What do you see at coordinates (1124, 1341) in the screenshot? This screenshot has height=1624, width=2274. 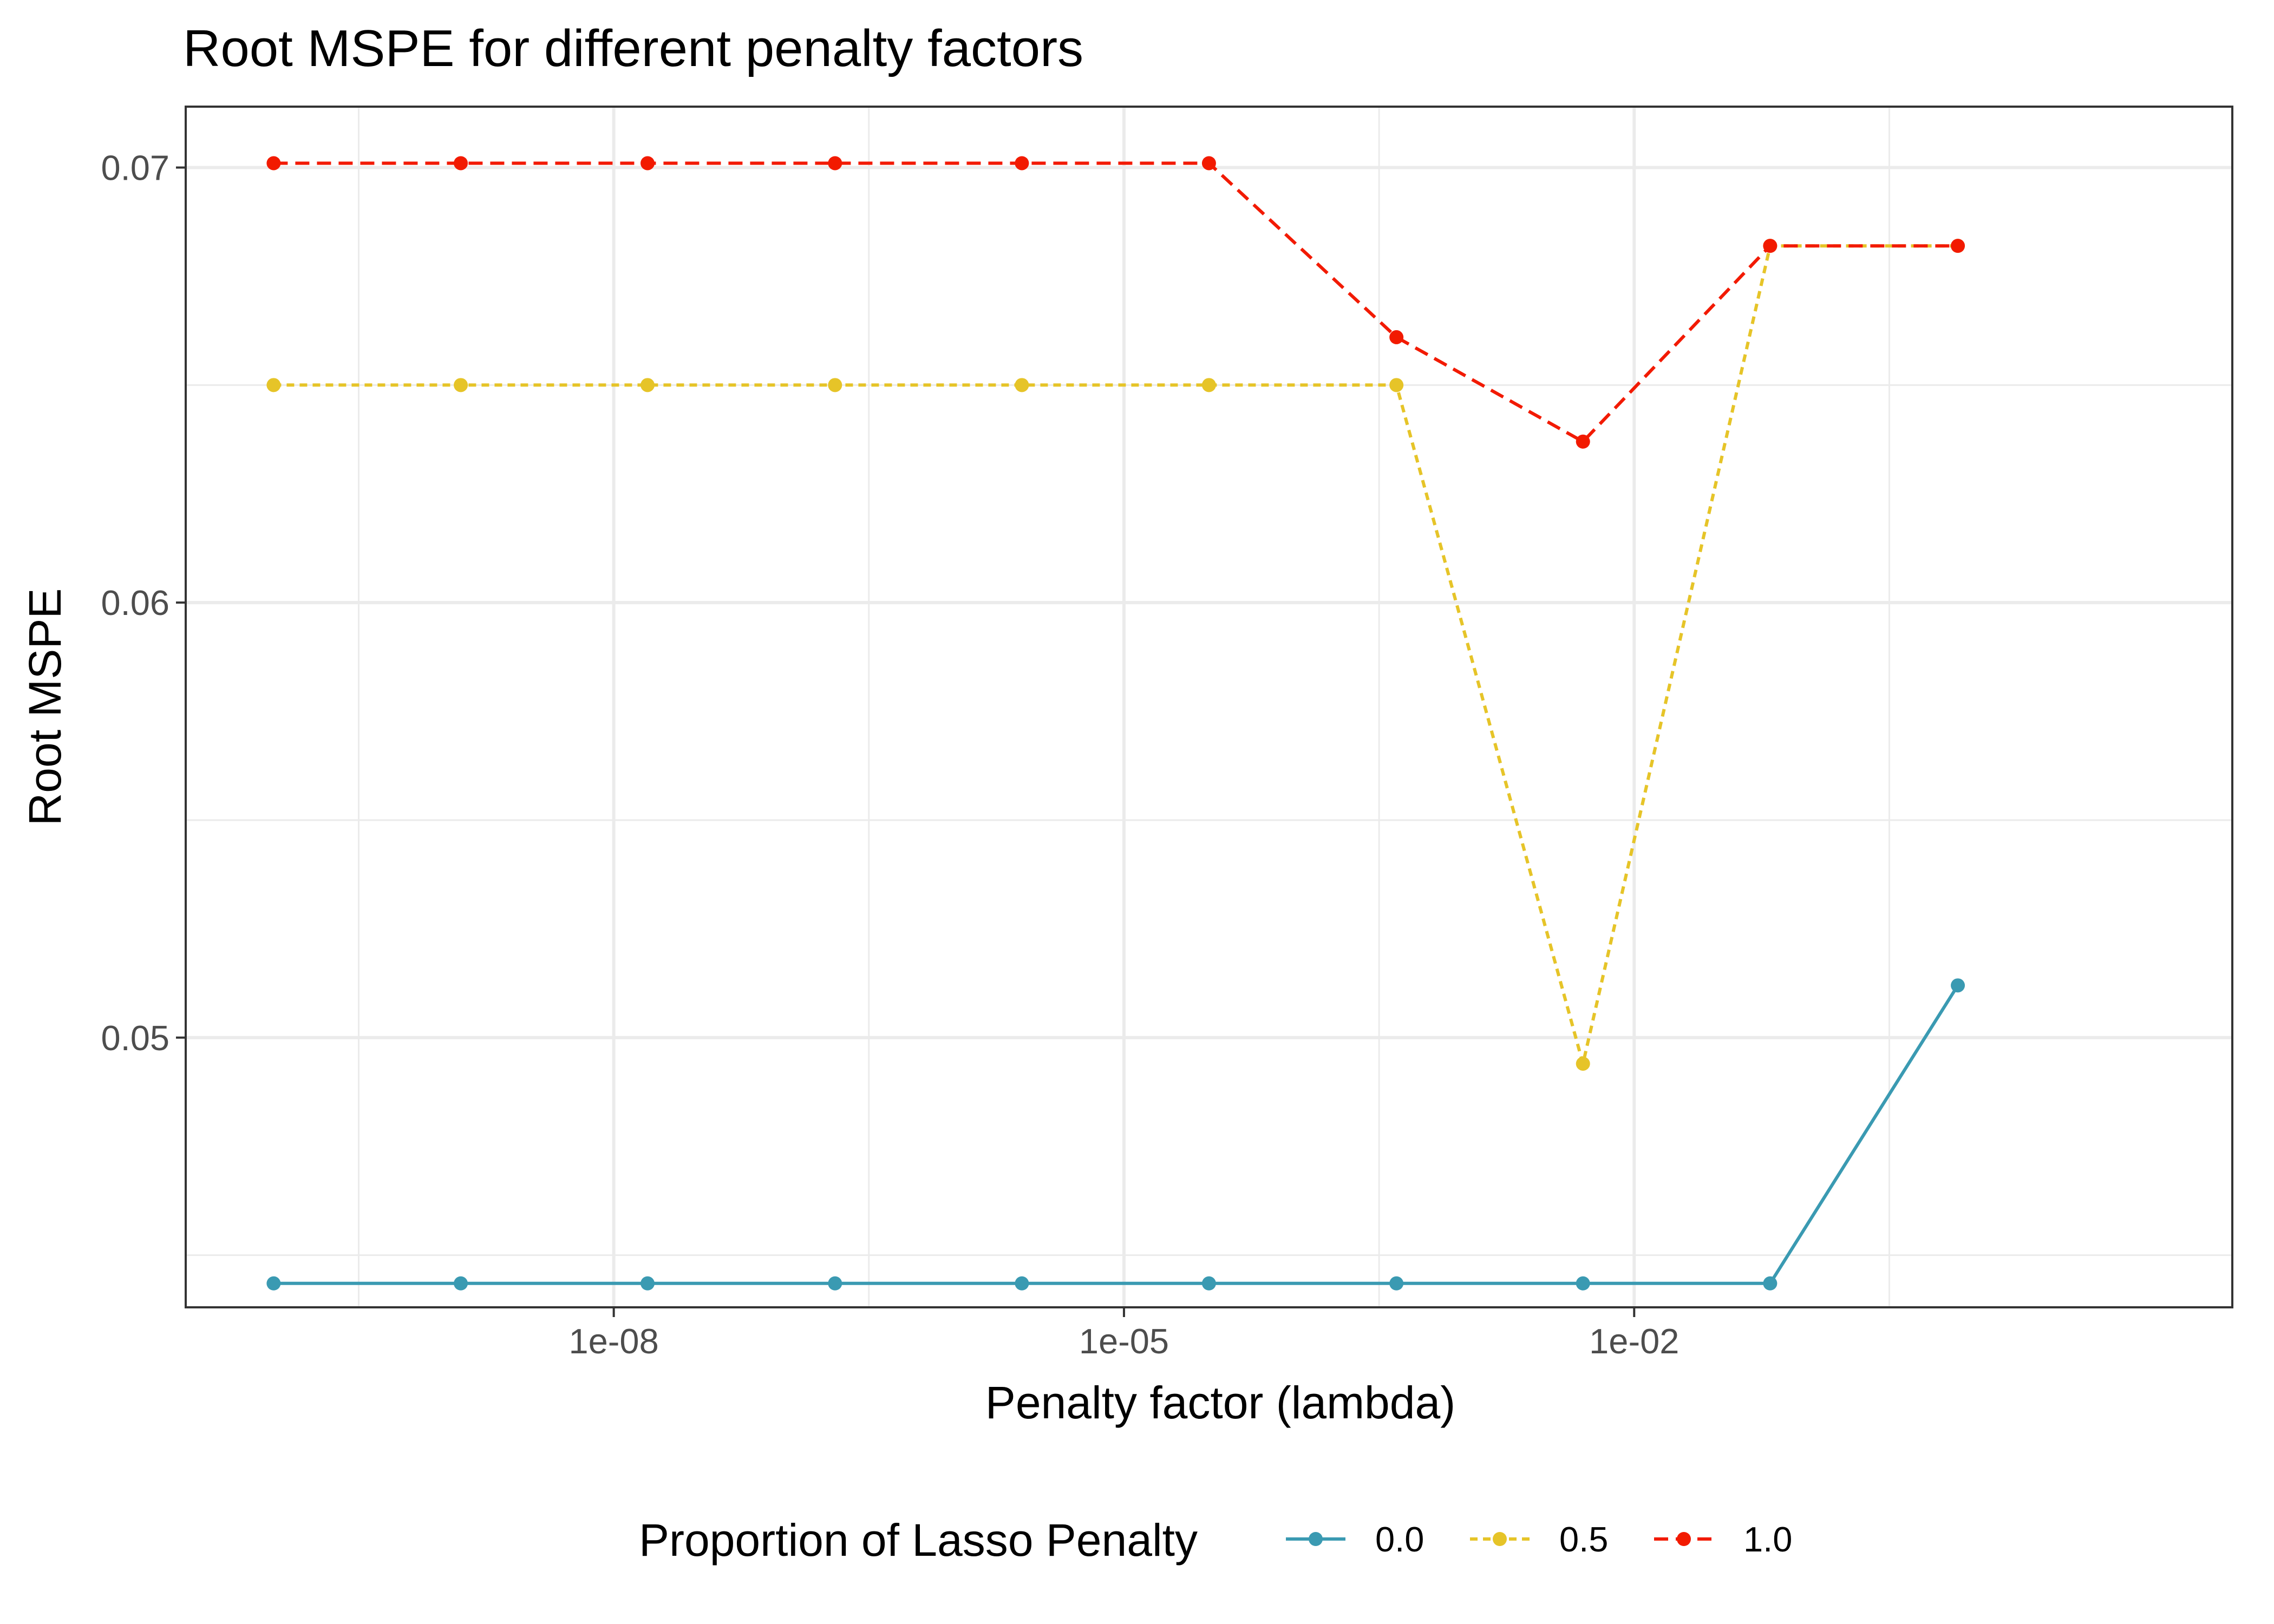 I see `x-tick-label: 1e-05` at bounding box center [1124, 1341].